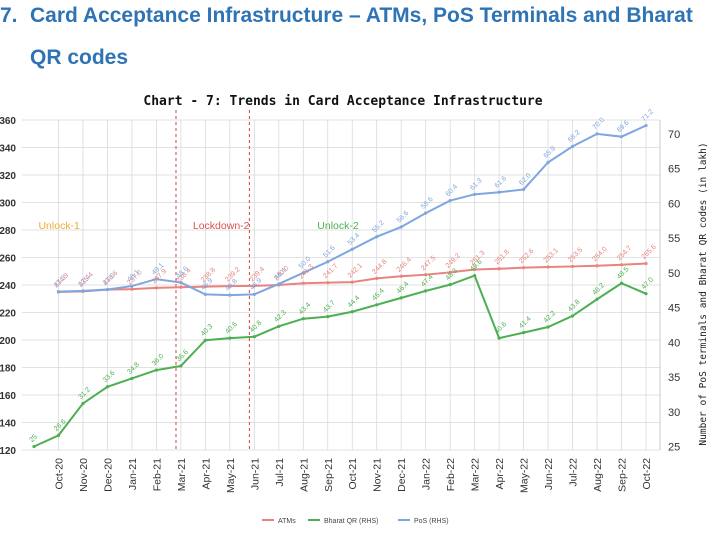  I want to click on data-label: 41.4, so click(525, 322).